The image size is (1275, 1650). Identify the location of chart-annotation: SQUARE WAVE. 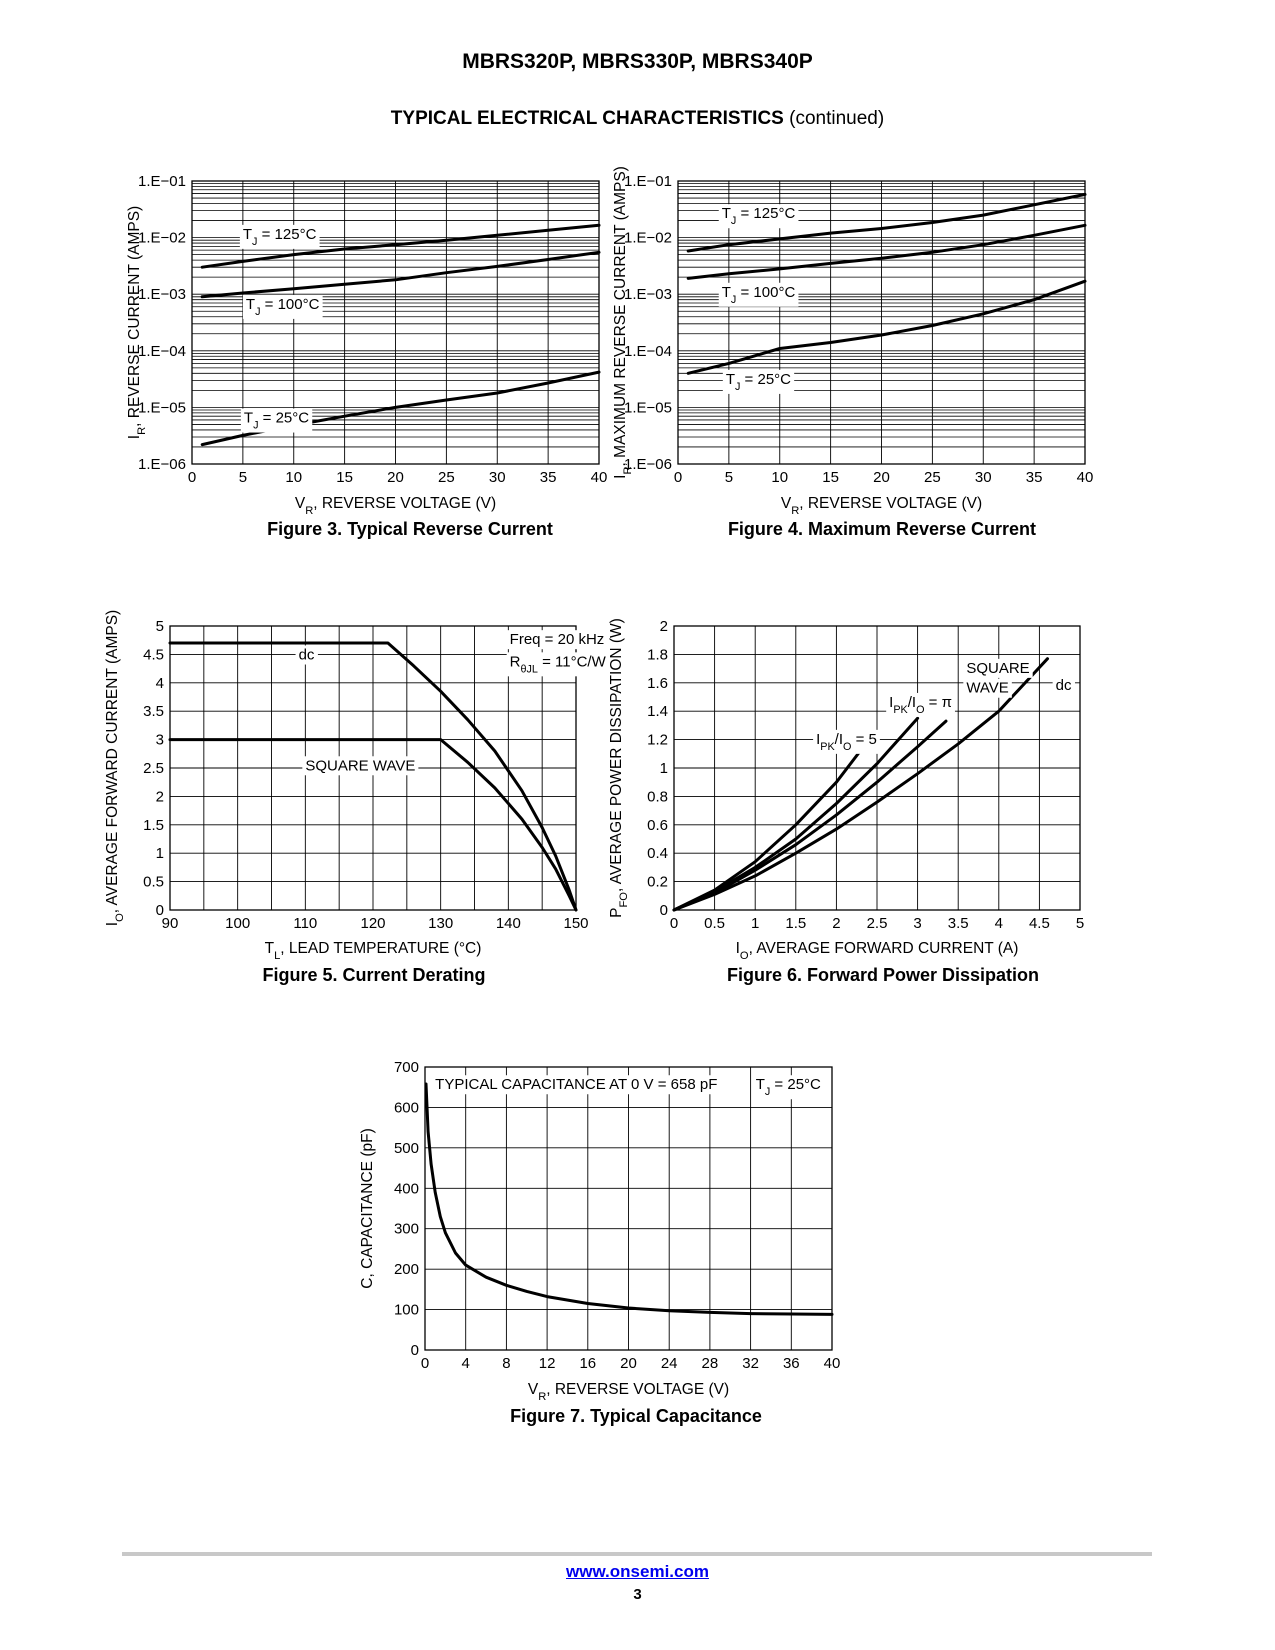
(360, 765).